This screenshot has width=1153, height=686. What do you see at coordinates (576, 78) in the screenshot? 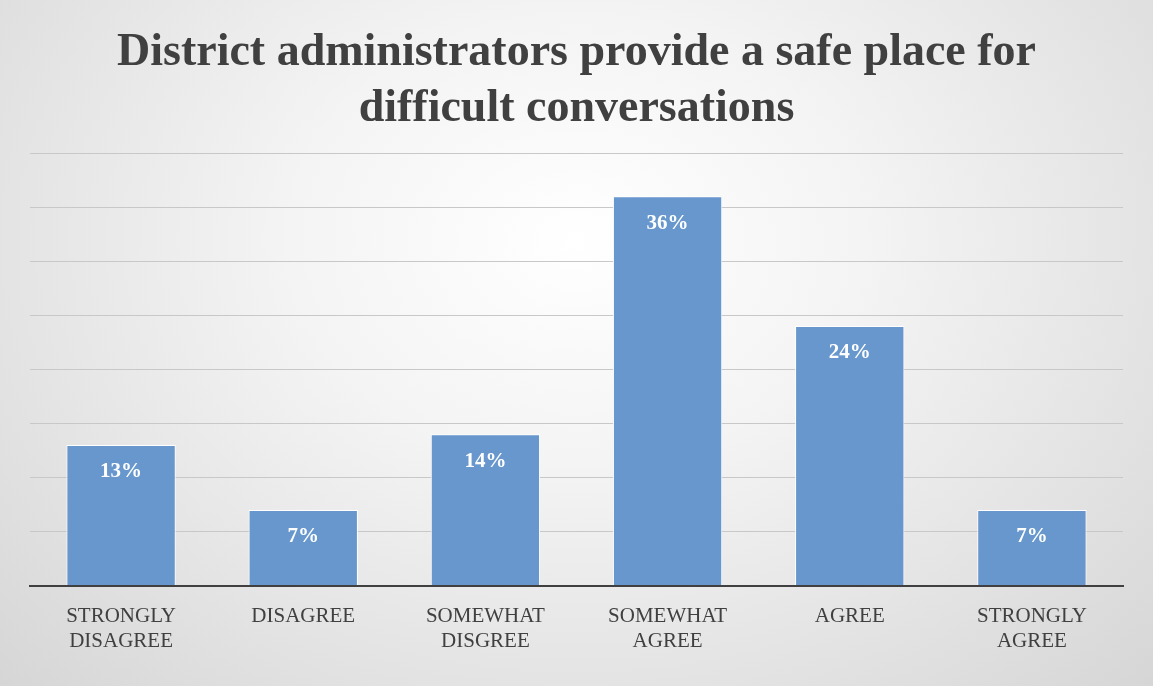
I see `chart-title: District administrators provide a safe place for difficult conversations` at bounding box center [576, 78].